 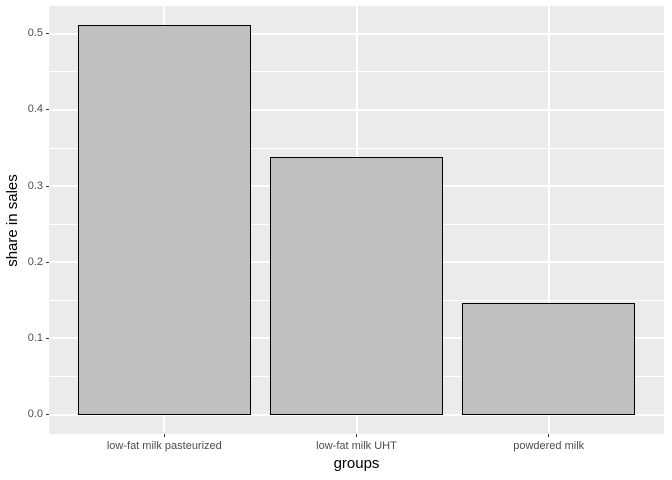 I want to click on gridline-major-vertical, so click(x=548, y=220).